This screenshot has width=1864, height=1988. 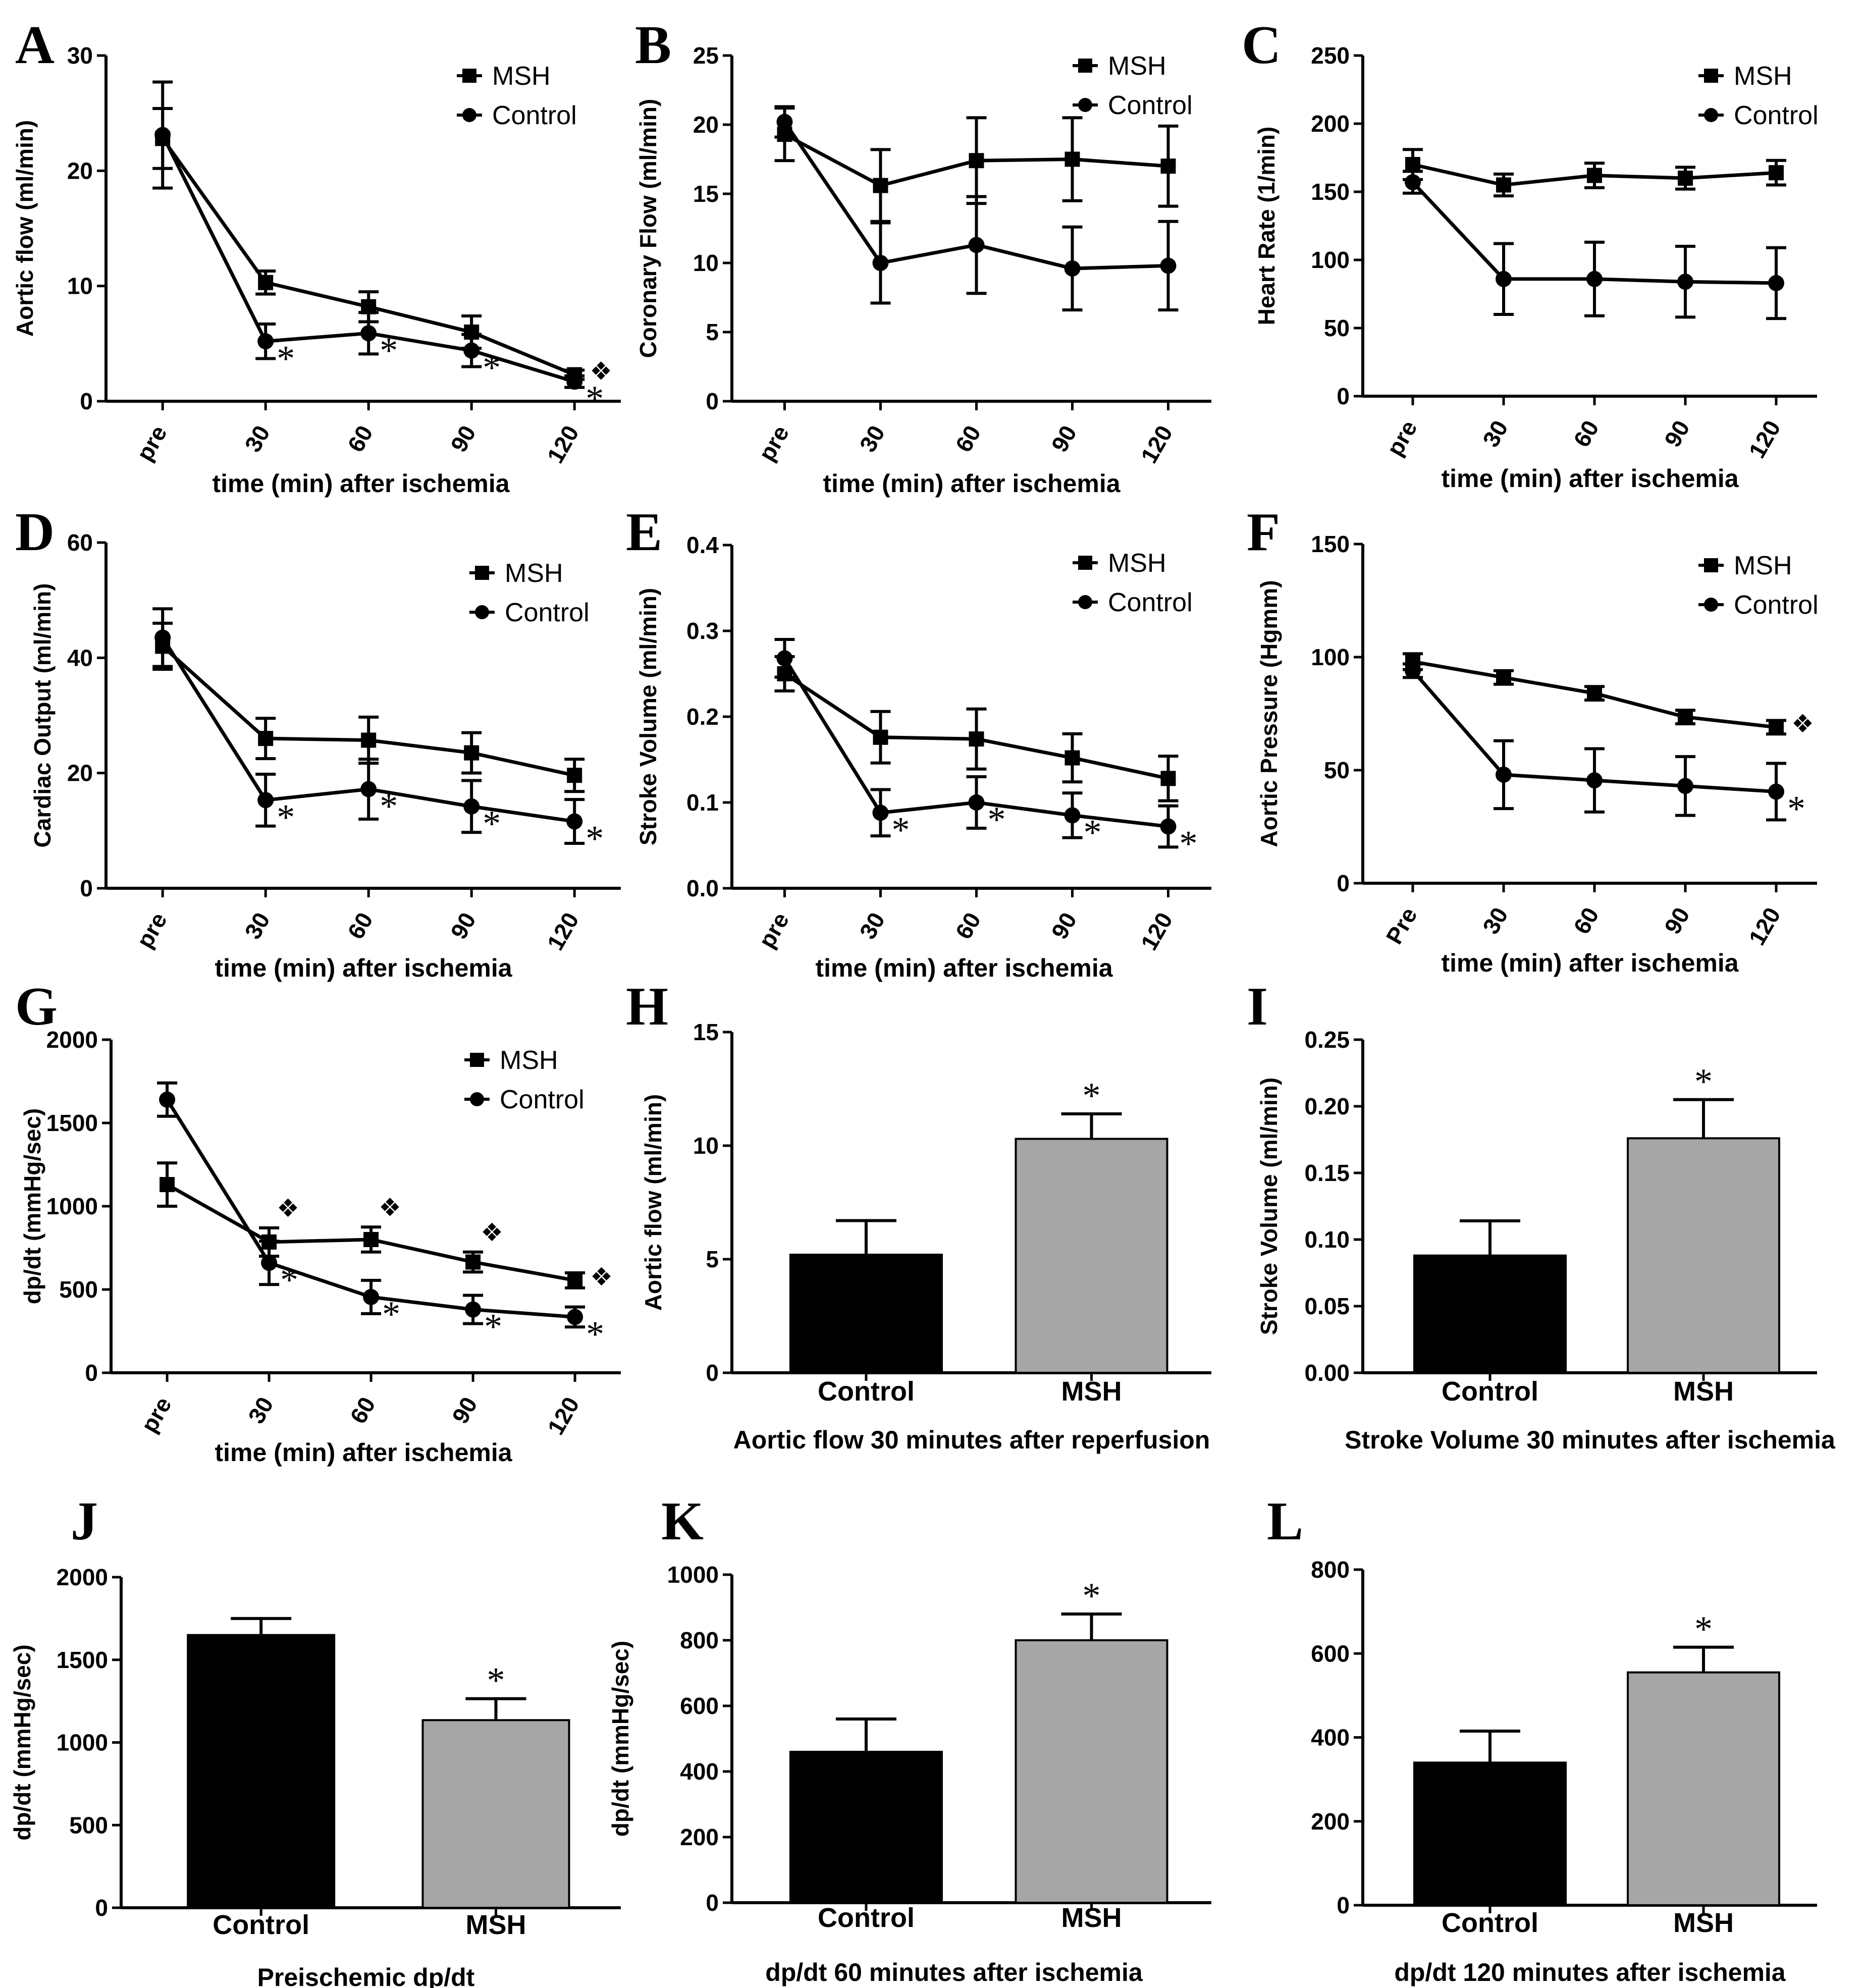 What do you see at coordinates (706, 1146) in the screenshot?
I see `y-tick-label: 10` at bounding box center [706, 1146].